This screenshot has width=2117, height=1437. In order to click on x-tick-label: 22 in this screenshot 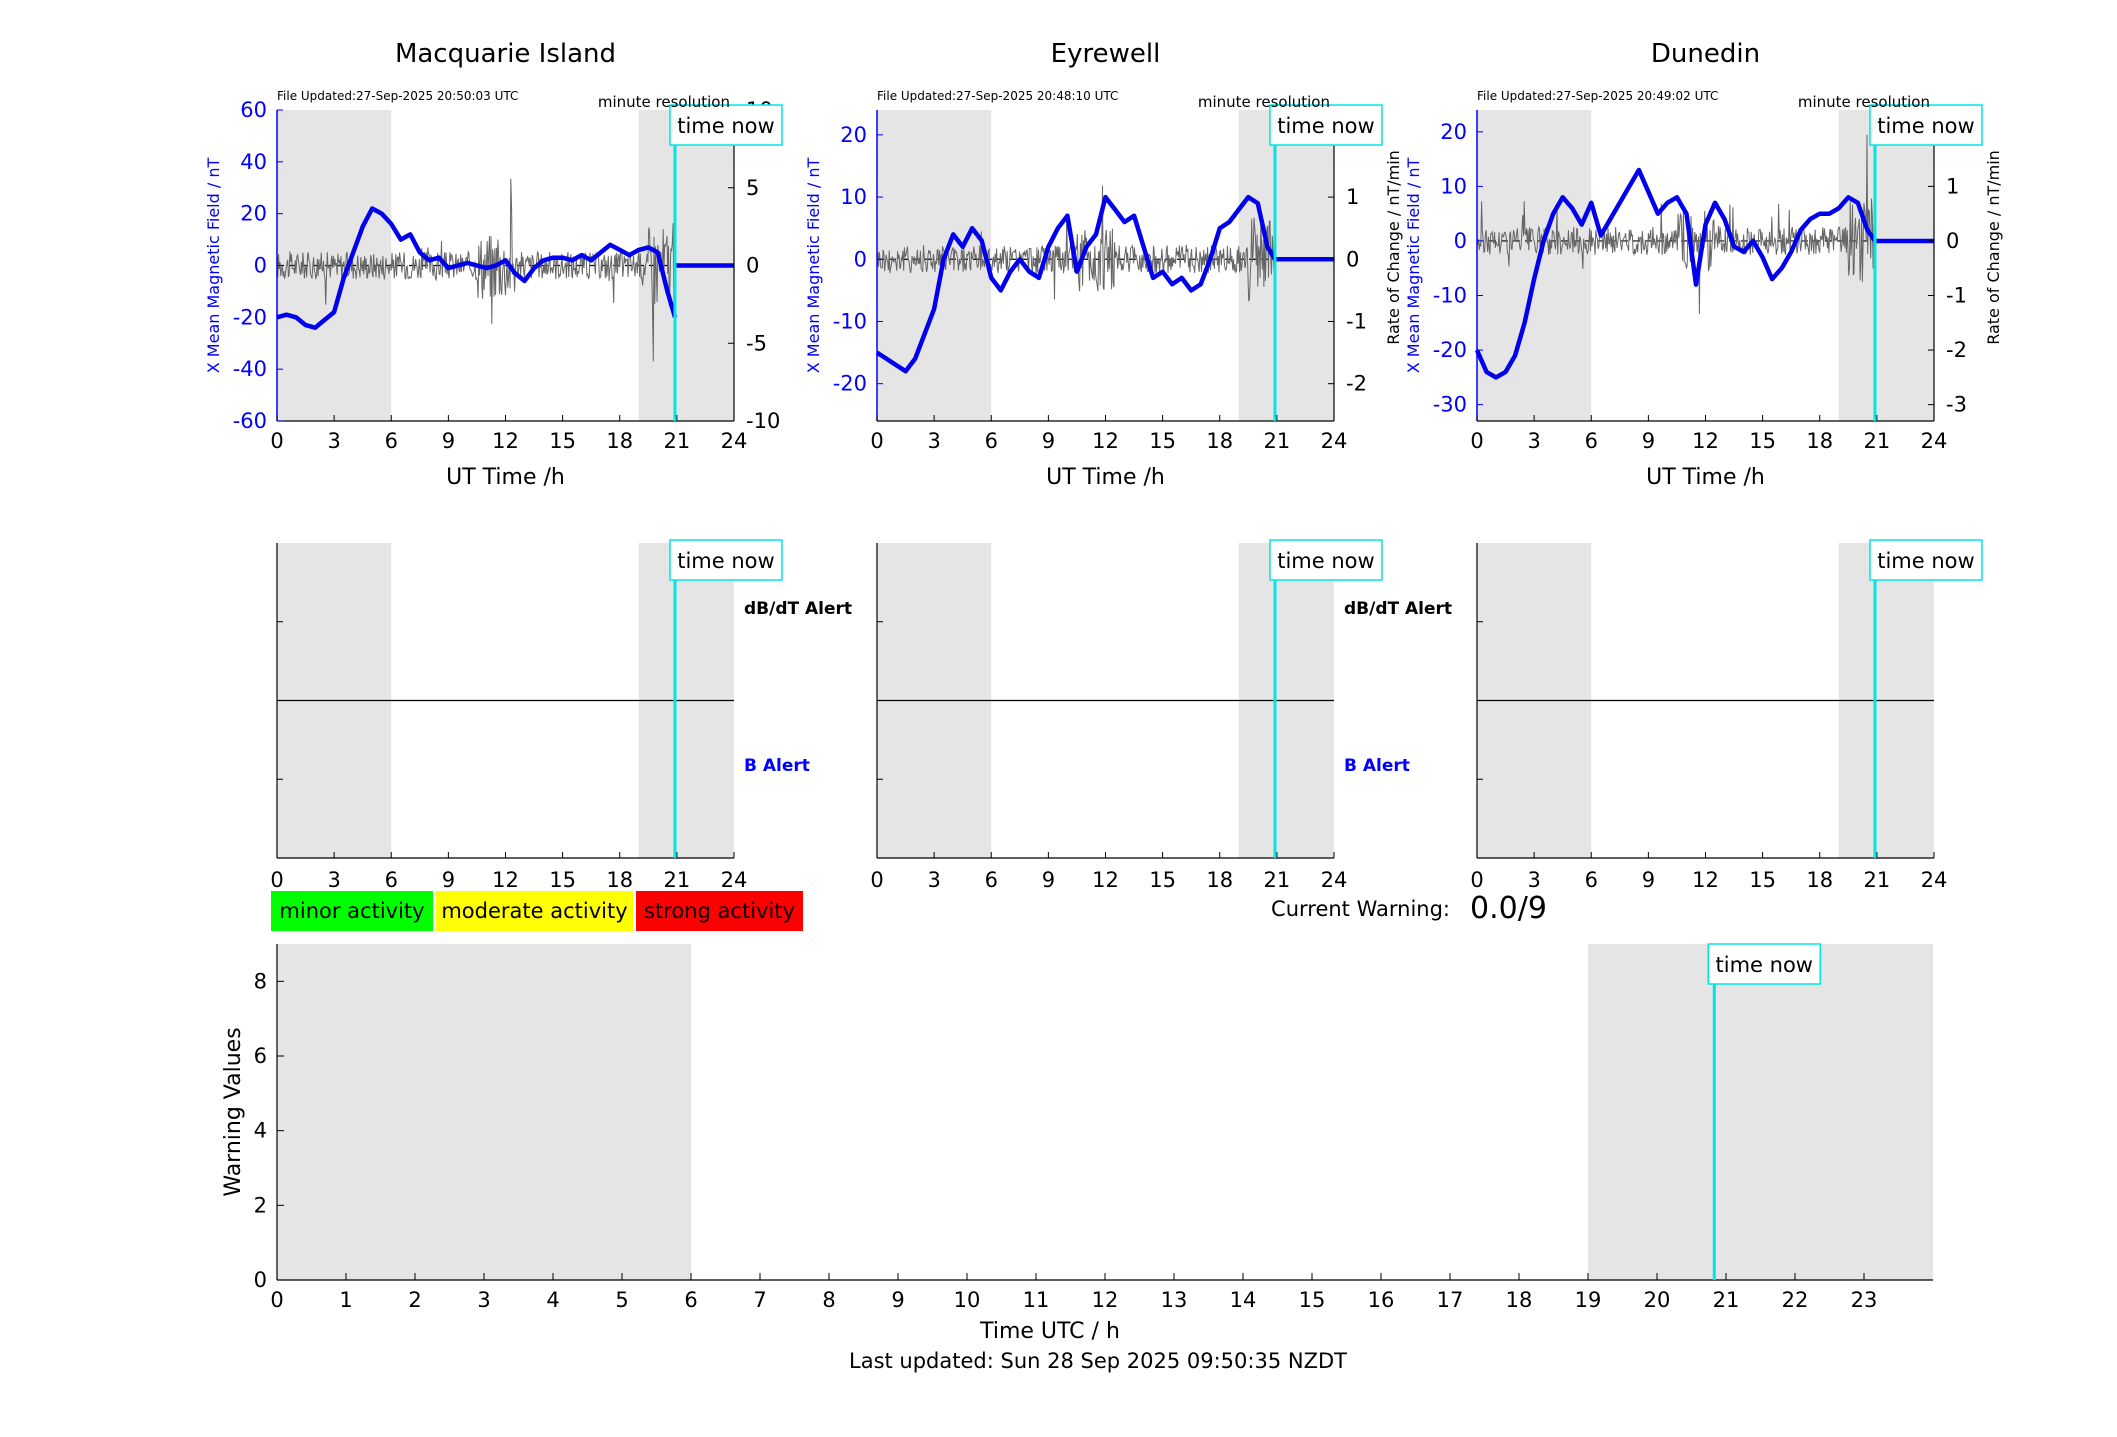, I will do `click(1795, 1300)`.